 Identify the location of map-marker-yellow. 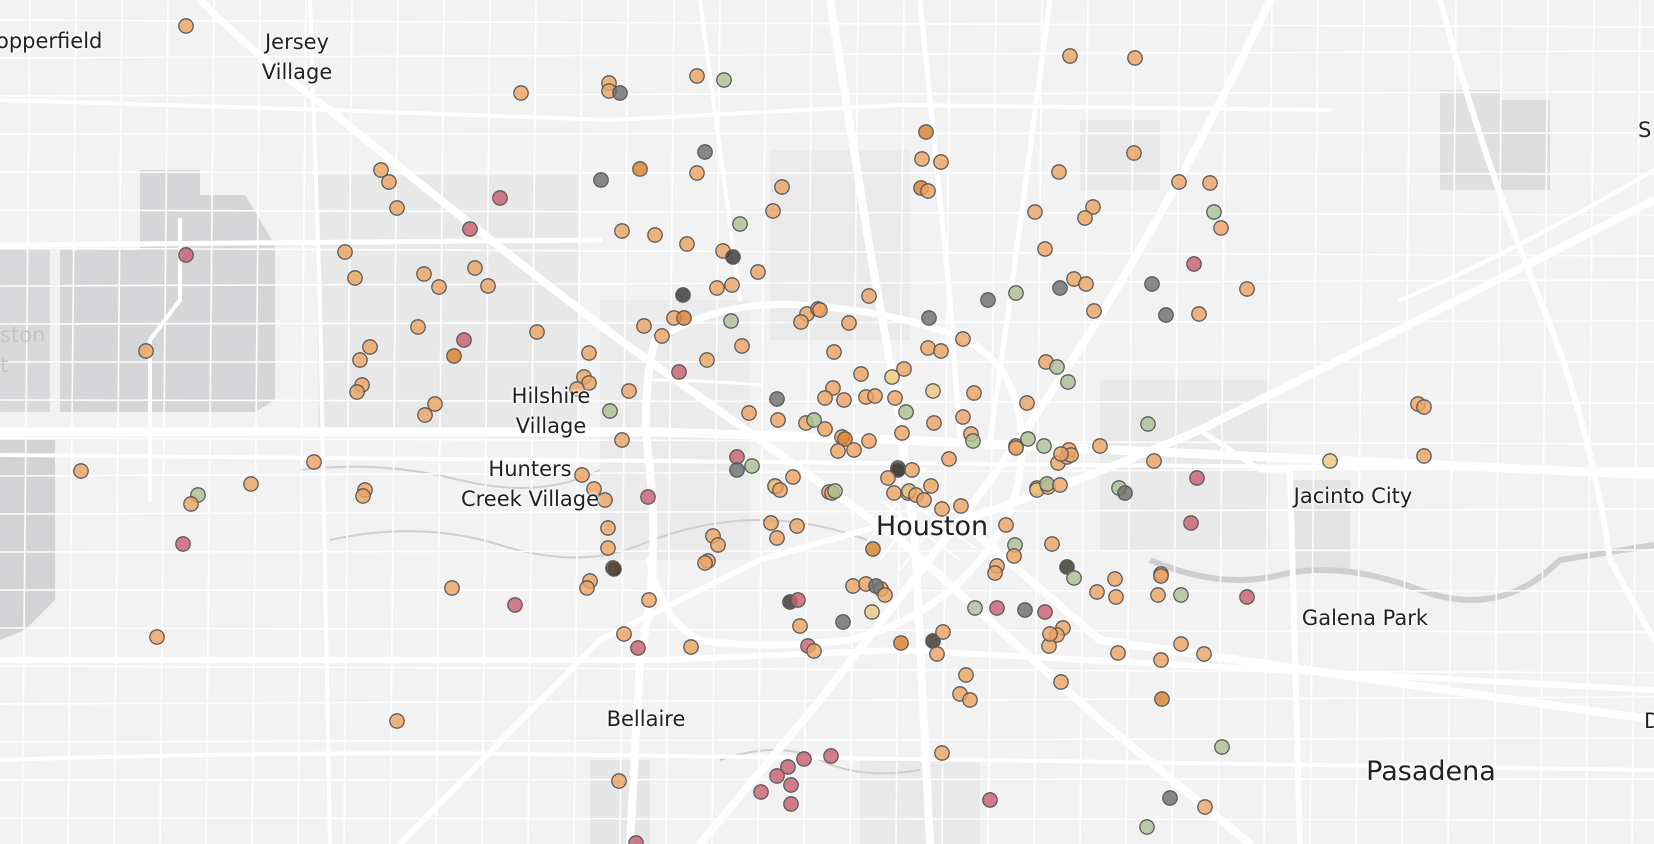
(1330, 461).